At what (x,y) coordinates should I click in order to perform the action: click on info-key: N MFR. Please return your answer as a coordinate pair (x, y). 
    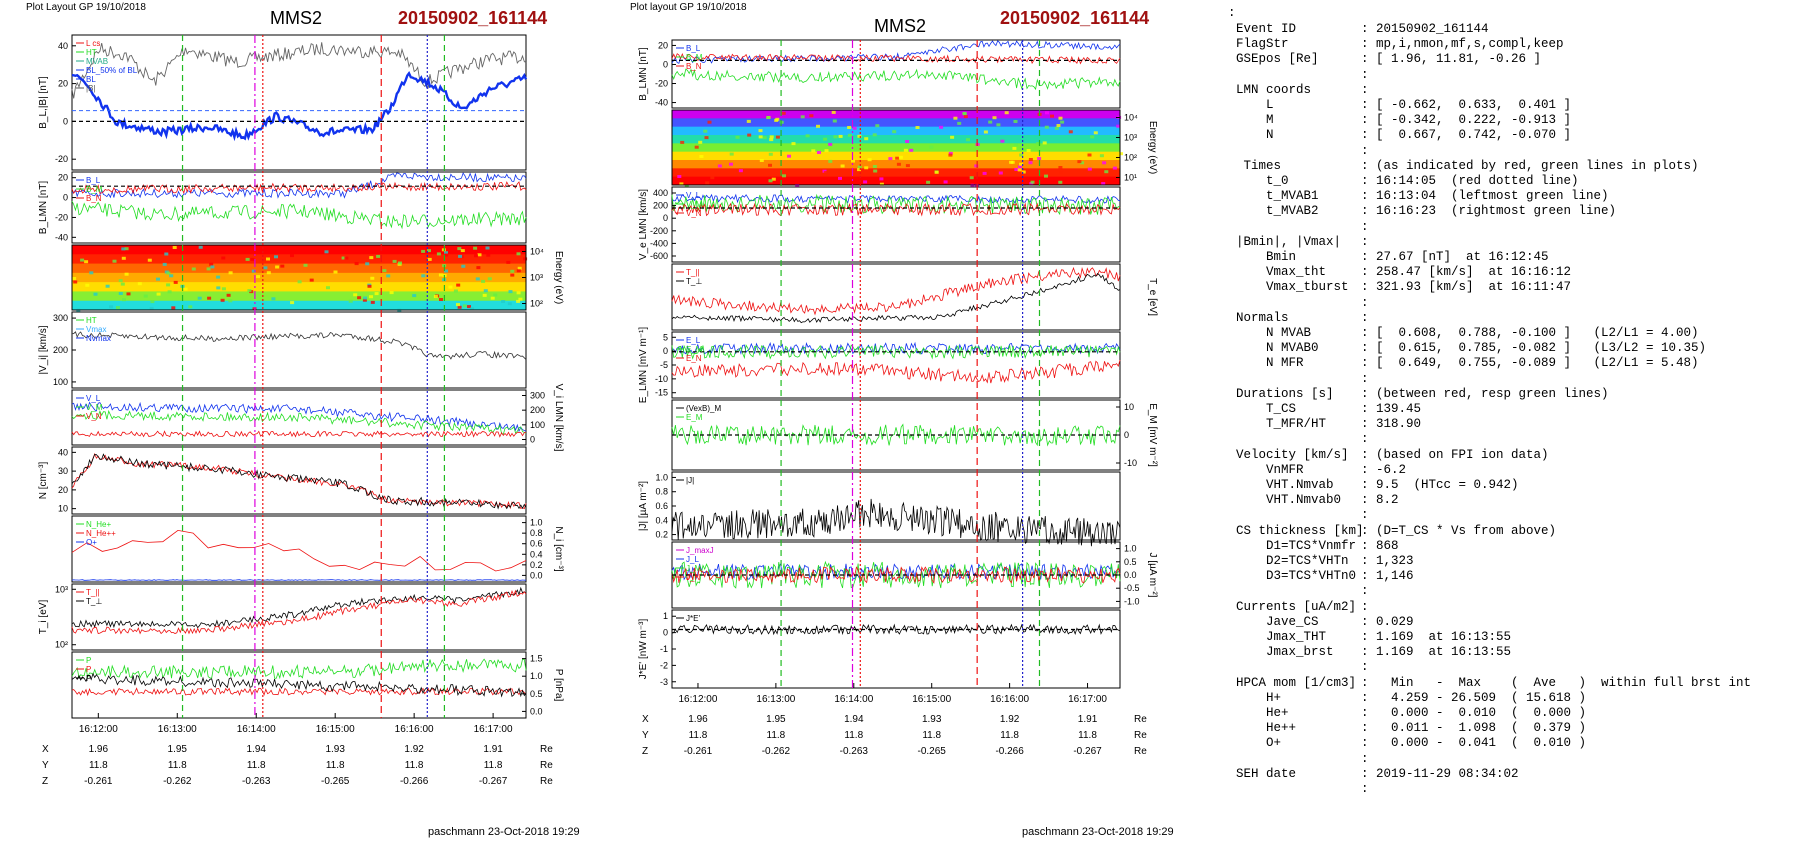
    Looking at the image, I should click on (1270, 363).